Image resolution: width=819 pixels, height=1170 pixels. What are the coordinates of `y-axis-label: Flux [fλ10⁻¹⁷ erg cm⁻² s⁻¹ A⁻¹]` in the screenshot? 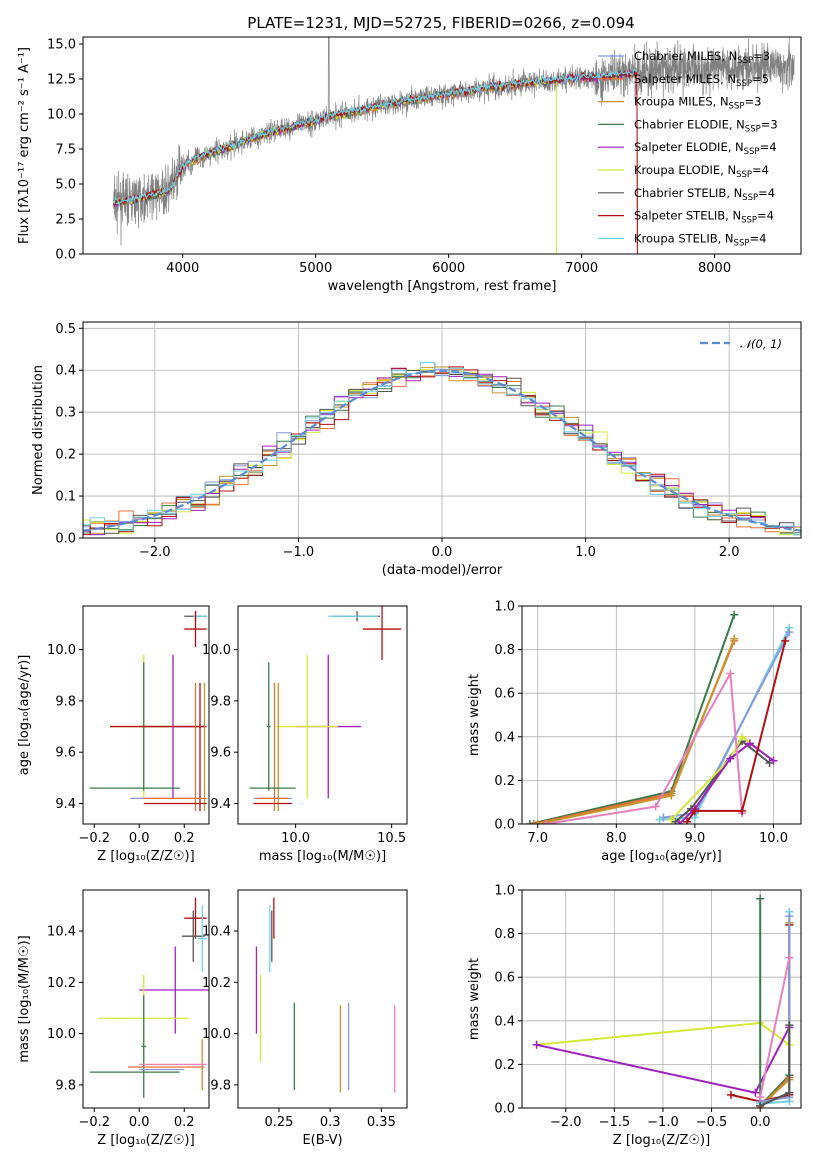 It's located at (24, 145).